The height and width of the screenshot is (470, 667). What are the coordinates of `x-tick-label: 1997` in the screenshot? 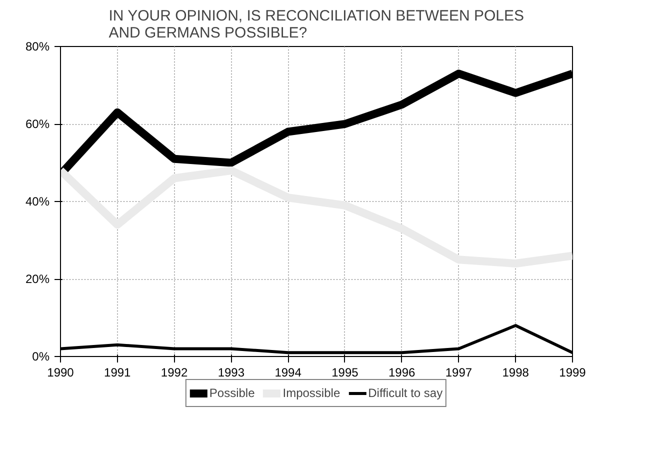 It's located at (458, 373).